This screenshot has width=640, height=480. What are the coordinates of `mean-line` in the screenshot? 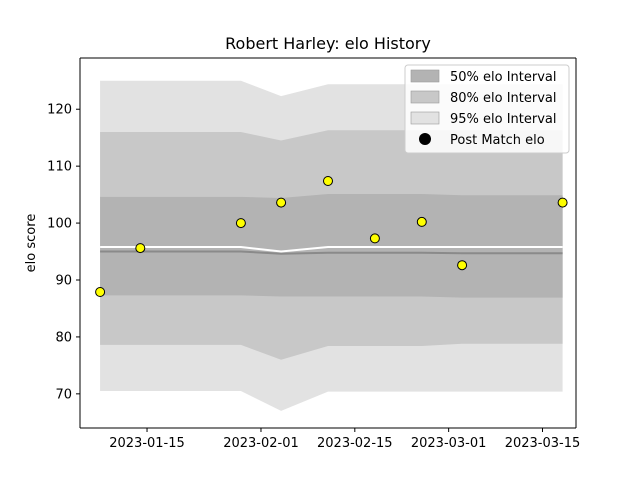 It's located at (331, 249).